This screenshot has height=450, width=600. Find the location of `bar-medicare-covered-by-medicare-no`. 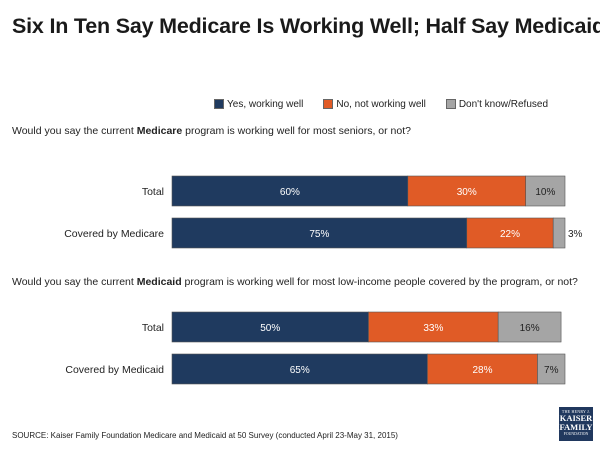

bar-medicare-covered-by-medicare-no is located at coordinates (510, 233).